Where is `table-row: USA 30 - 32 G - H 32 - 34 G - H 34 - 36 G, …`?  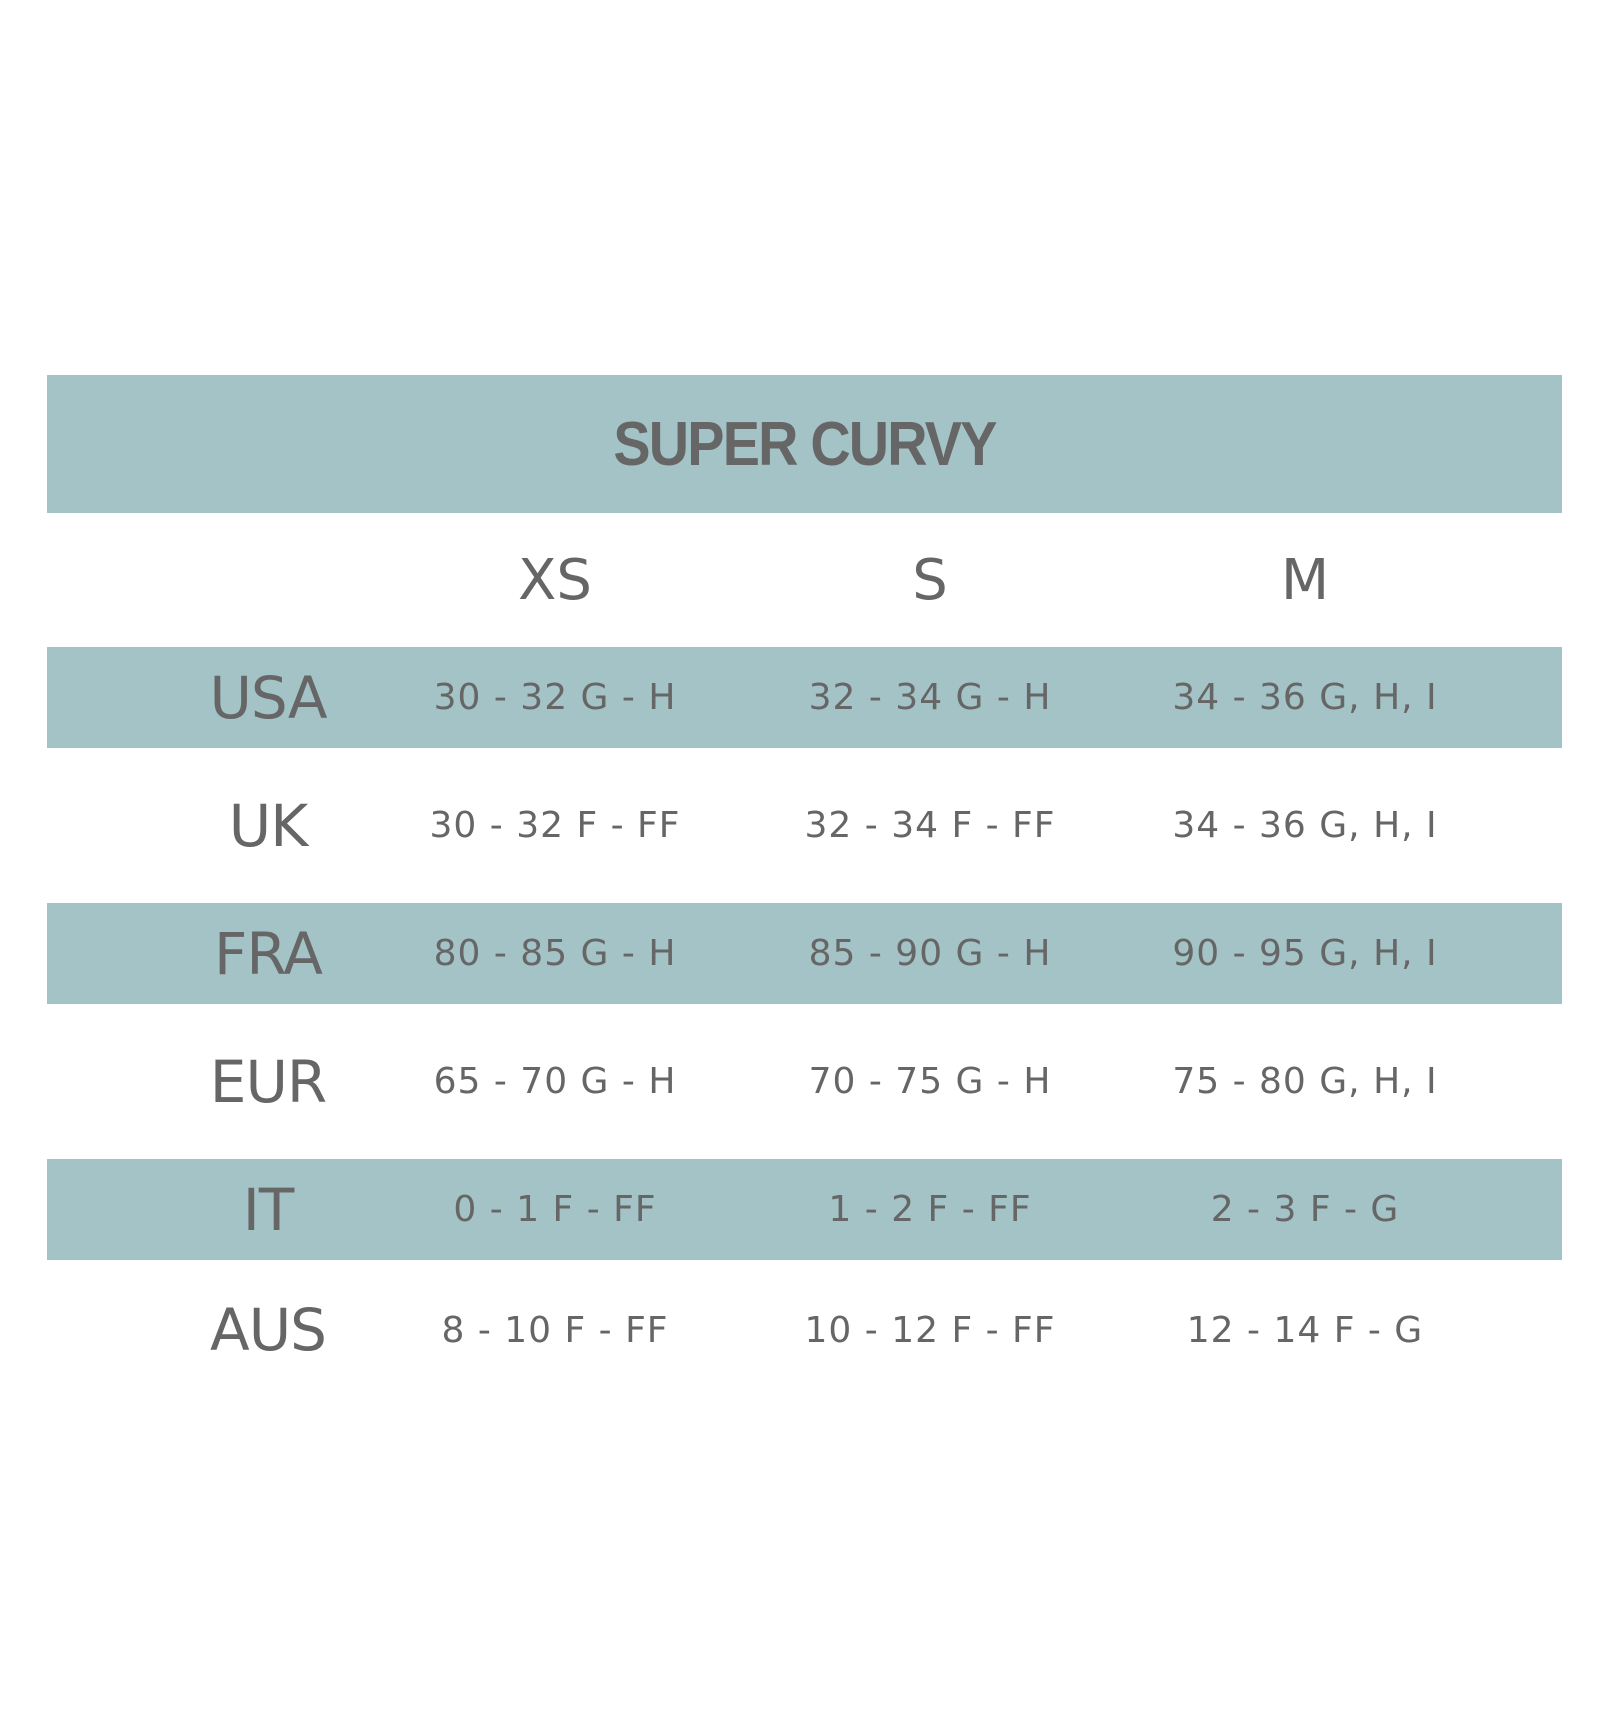 table-row: USA 30 - 32 G - H 32 - 34 G - H 34 - 36 G, … is located at coordinates (800, 697).